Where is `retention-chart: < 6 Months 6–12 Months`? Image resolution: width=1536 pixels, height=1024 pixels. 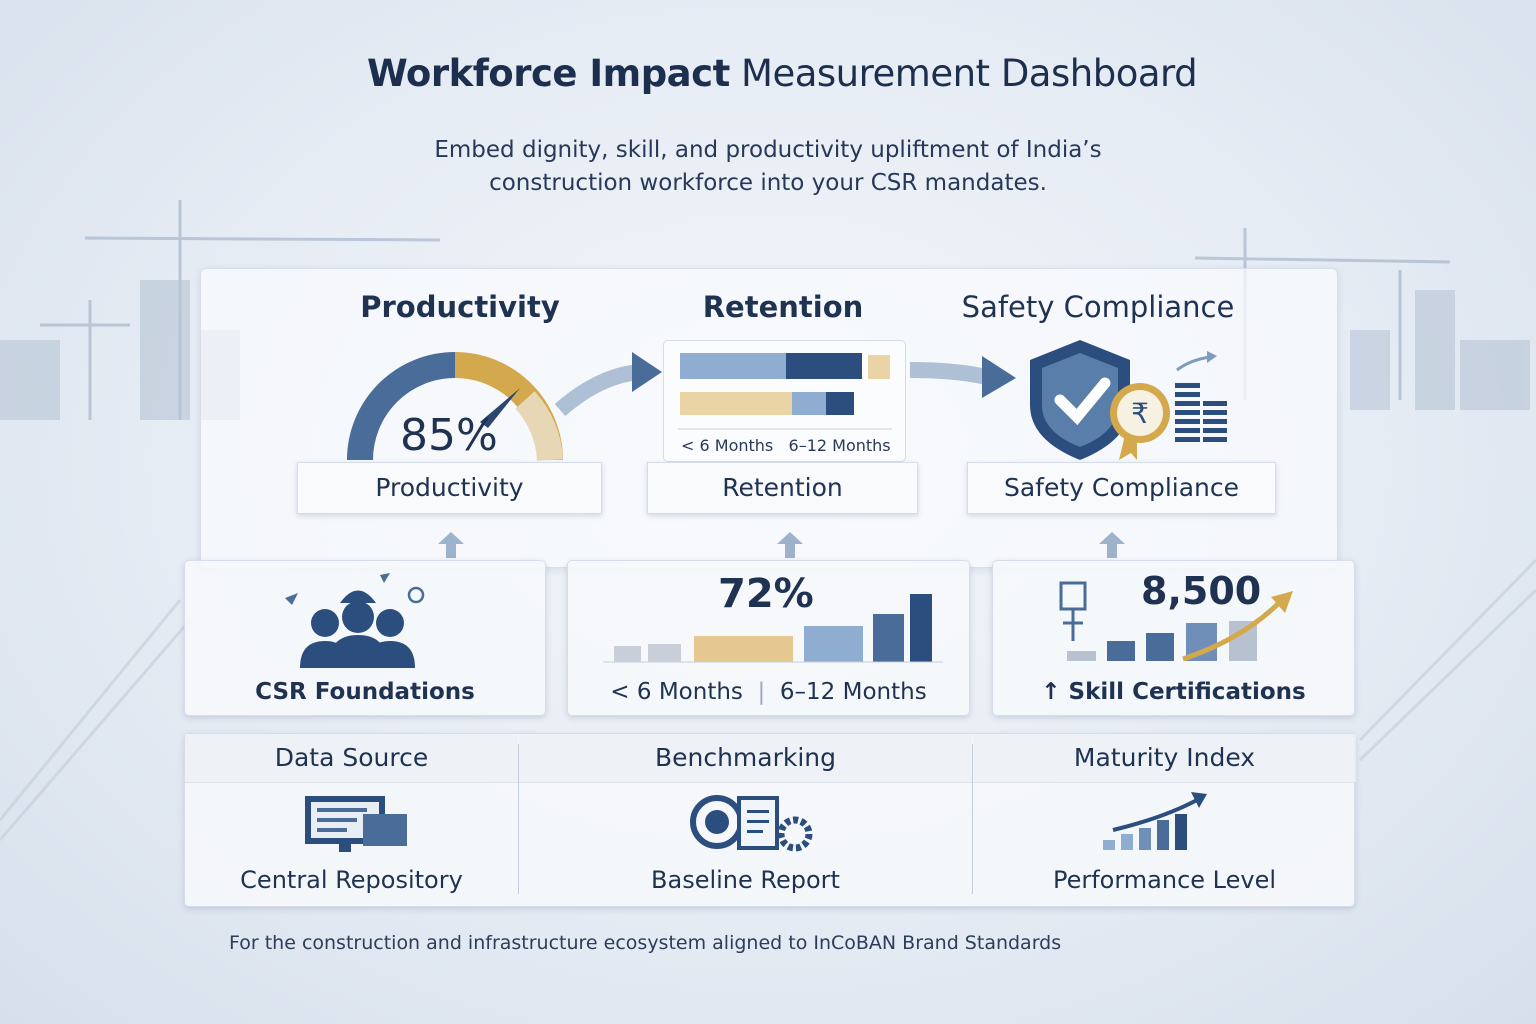
retention-chart: < 6 Months 6–12 Months is located at coordinates (784, 401).